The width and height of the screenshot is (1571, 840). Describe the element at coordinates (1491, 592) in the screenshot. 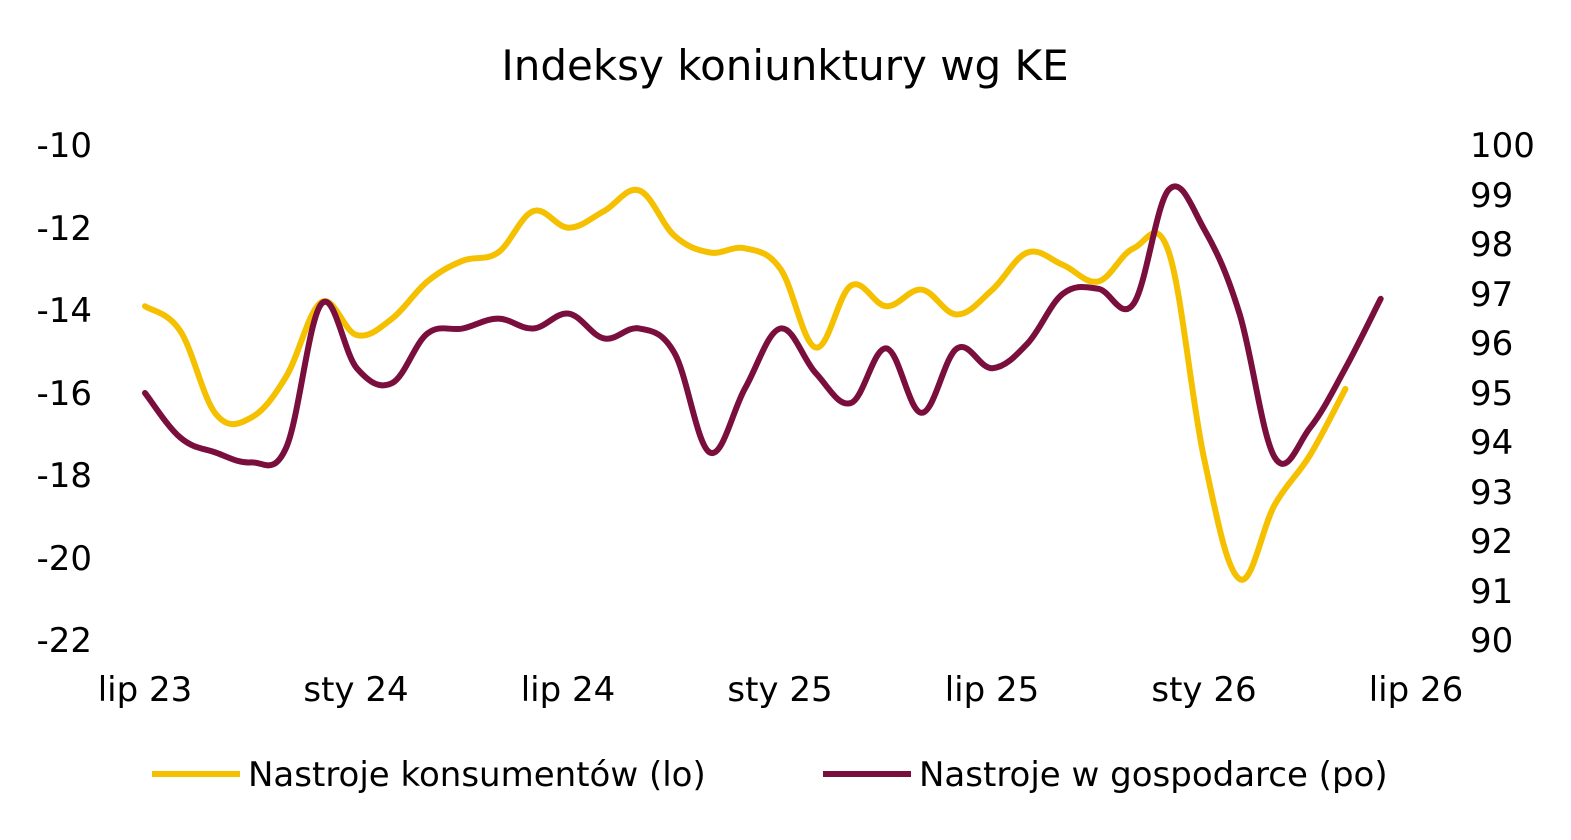

I see `right-tick: 91` at that location.